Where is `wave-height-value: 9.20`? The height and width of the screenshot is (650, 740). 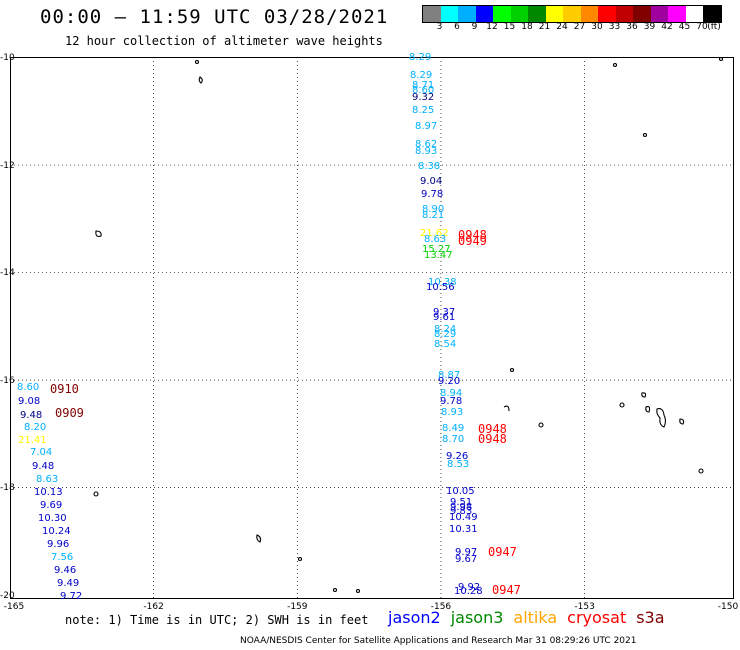 wave-height-value: 9.20 is located at coordinates (449, 381).